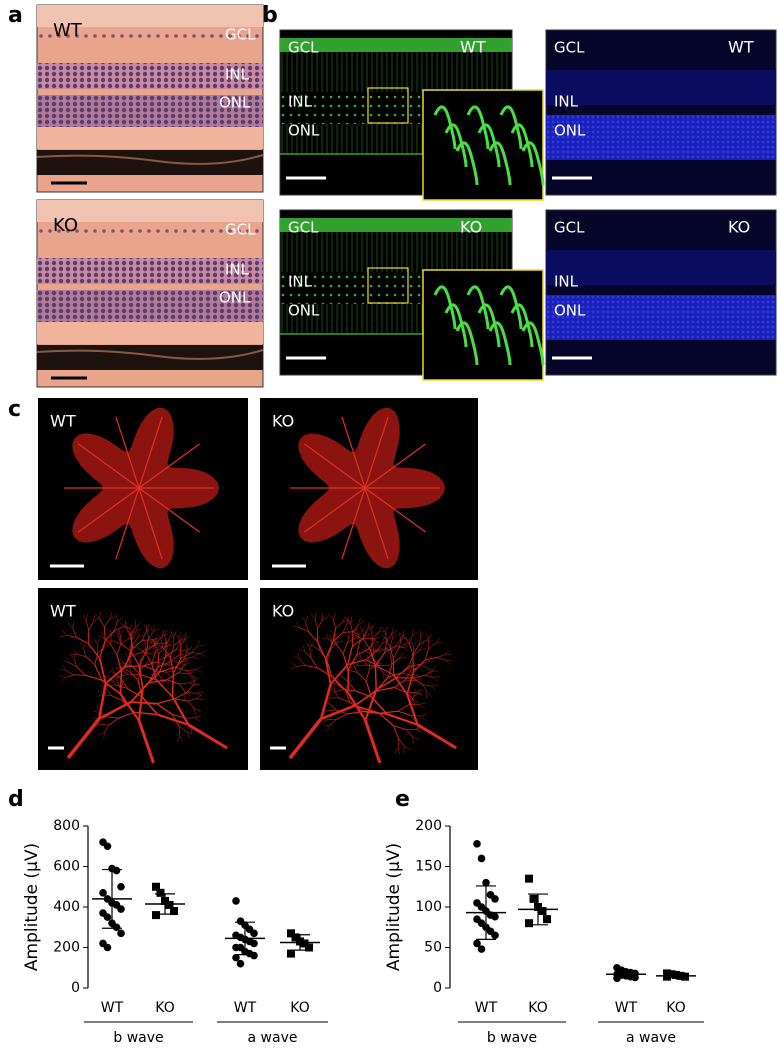 The height and width of the screenshot is (1054, 778). Describe the element at coordinates (66, 907) in the screenshot. I see `y-tick-label: 400` at that location.